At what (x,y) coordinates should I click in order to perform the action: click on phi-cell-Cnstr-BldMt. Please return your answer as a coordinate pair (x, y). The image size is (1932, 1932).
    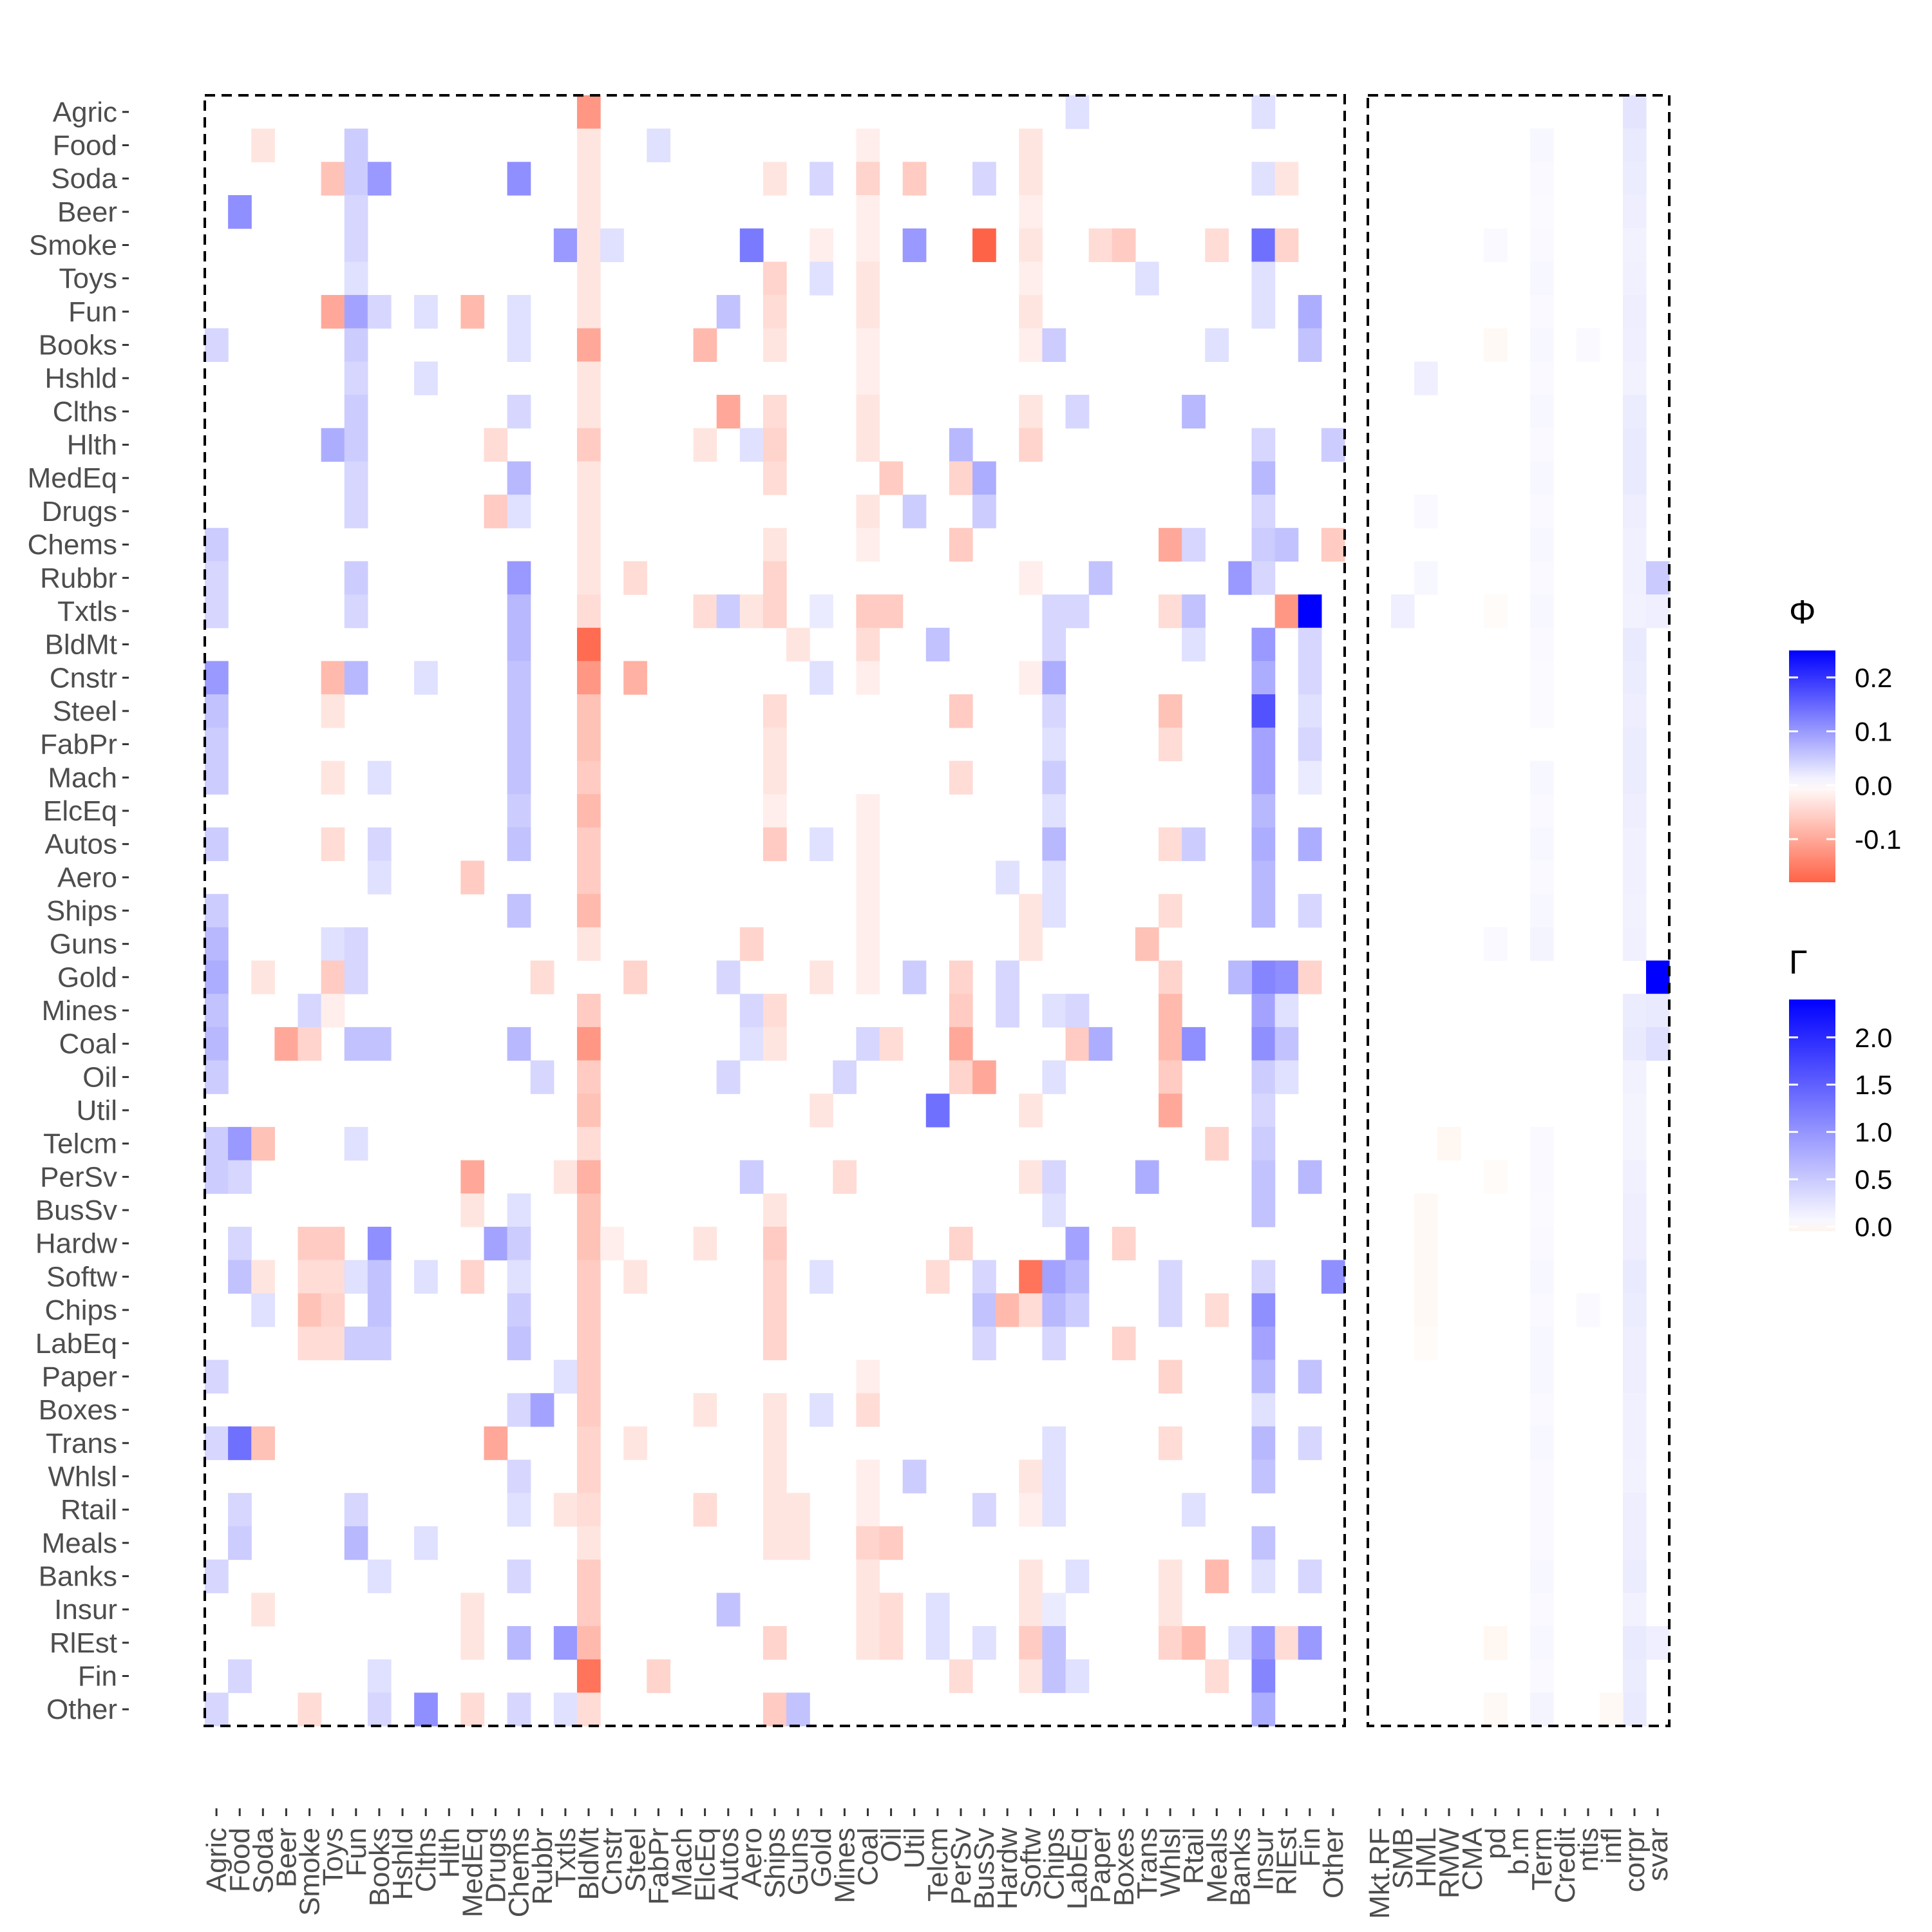
    Looking at the image, I should click on (588, 678).